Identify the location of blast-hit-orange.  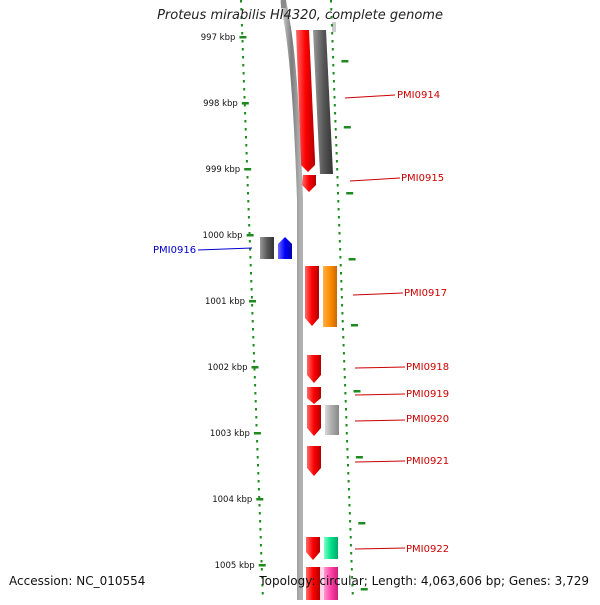
(330, 296).